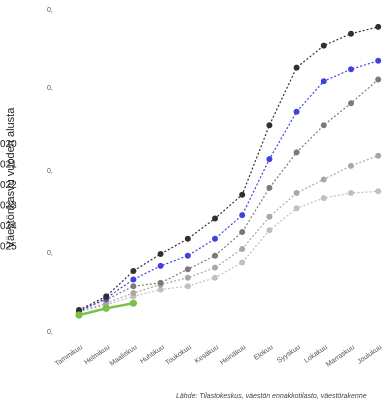 The width and height of the screenshot is (391, 416). I want to click on legend: 020 021 022 023 024 025, so click(8, 196).